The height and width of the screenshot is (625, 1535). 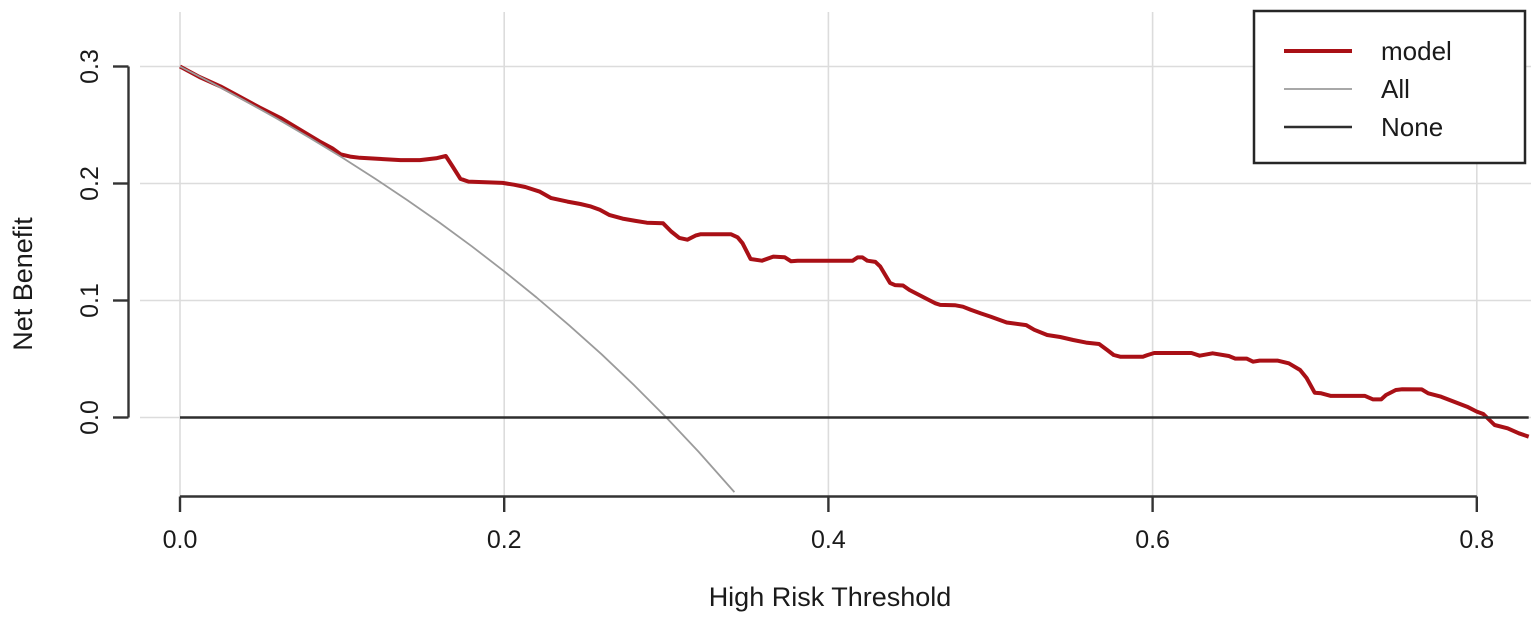 What do you see at coordinates (1416, 51) in the screenshot?
I see `legend-label-model: model` at bounding box center [1416, 51].